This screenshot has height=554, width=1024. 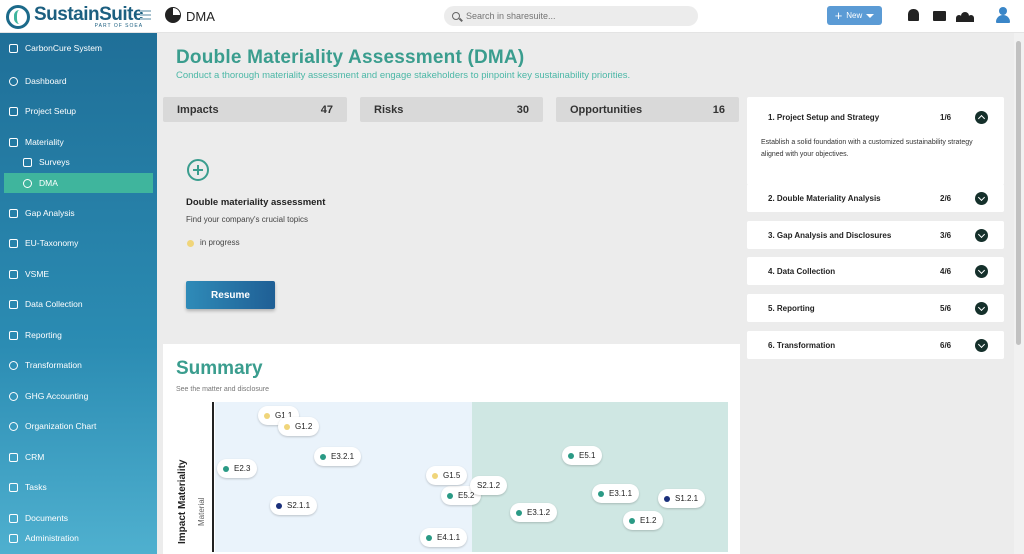 I want to click on plus-icon: +, so click(x=838, y=15).